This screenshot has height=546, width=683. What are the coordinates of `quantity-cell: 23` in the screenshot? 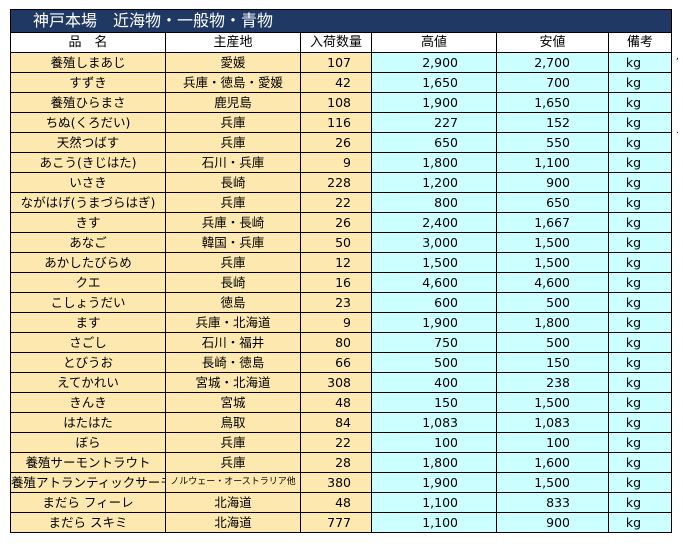 It's located at (336, 302).